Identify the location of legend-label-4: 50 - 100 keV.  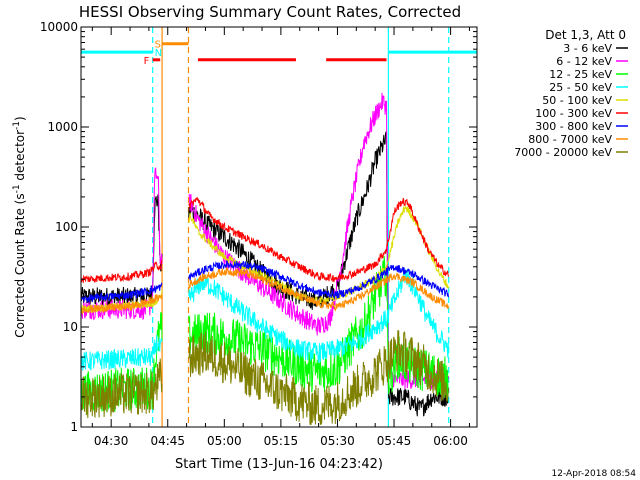
(577, 100).